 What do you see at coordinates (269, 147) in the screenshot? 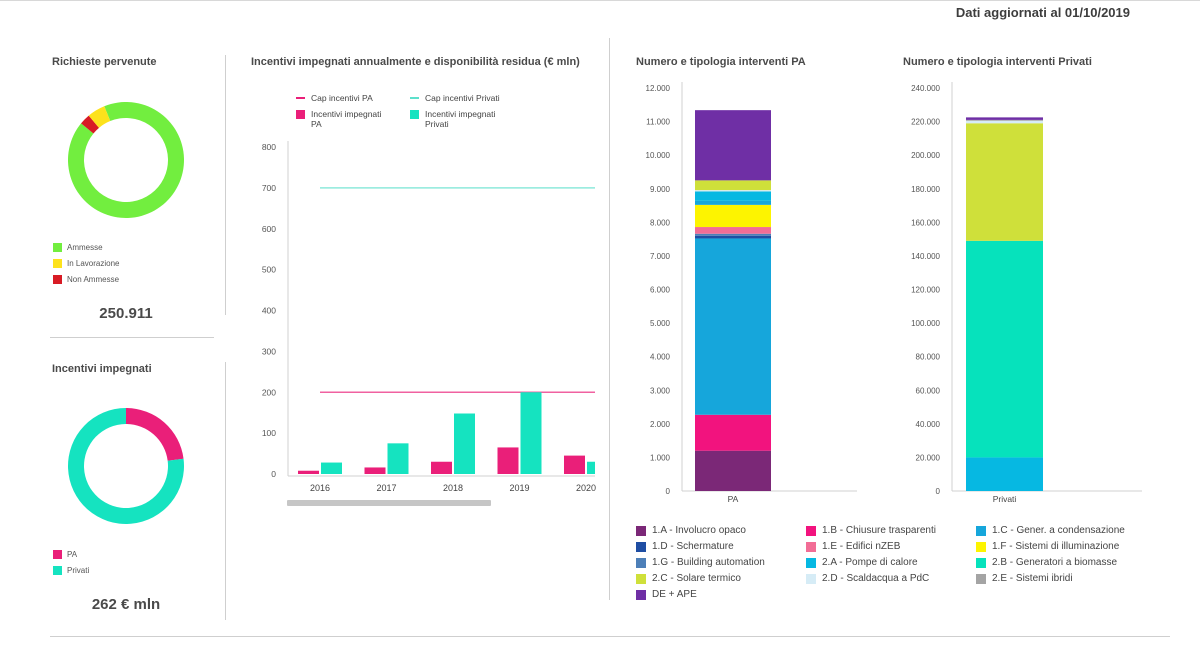
I see `y-tick-label: 800` at bounding box center [269, 147].